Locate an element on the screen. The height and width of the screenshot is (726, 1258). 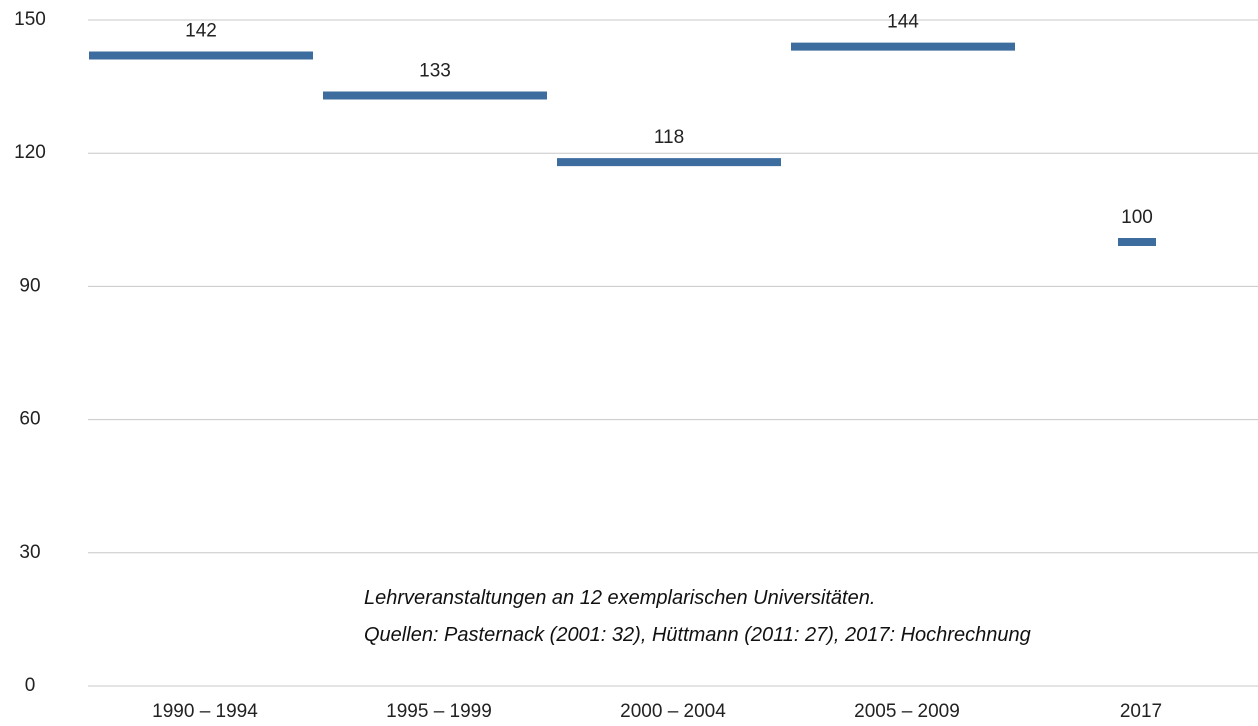
x-tick-label: 2017 is located at coordinates (1141, 711).